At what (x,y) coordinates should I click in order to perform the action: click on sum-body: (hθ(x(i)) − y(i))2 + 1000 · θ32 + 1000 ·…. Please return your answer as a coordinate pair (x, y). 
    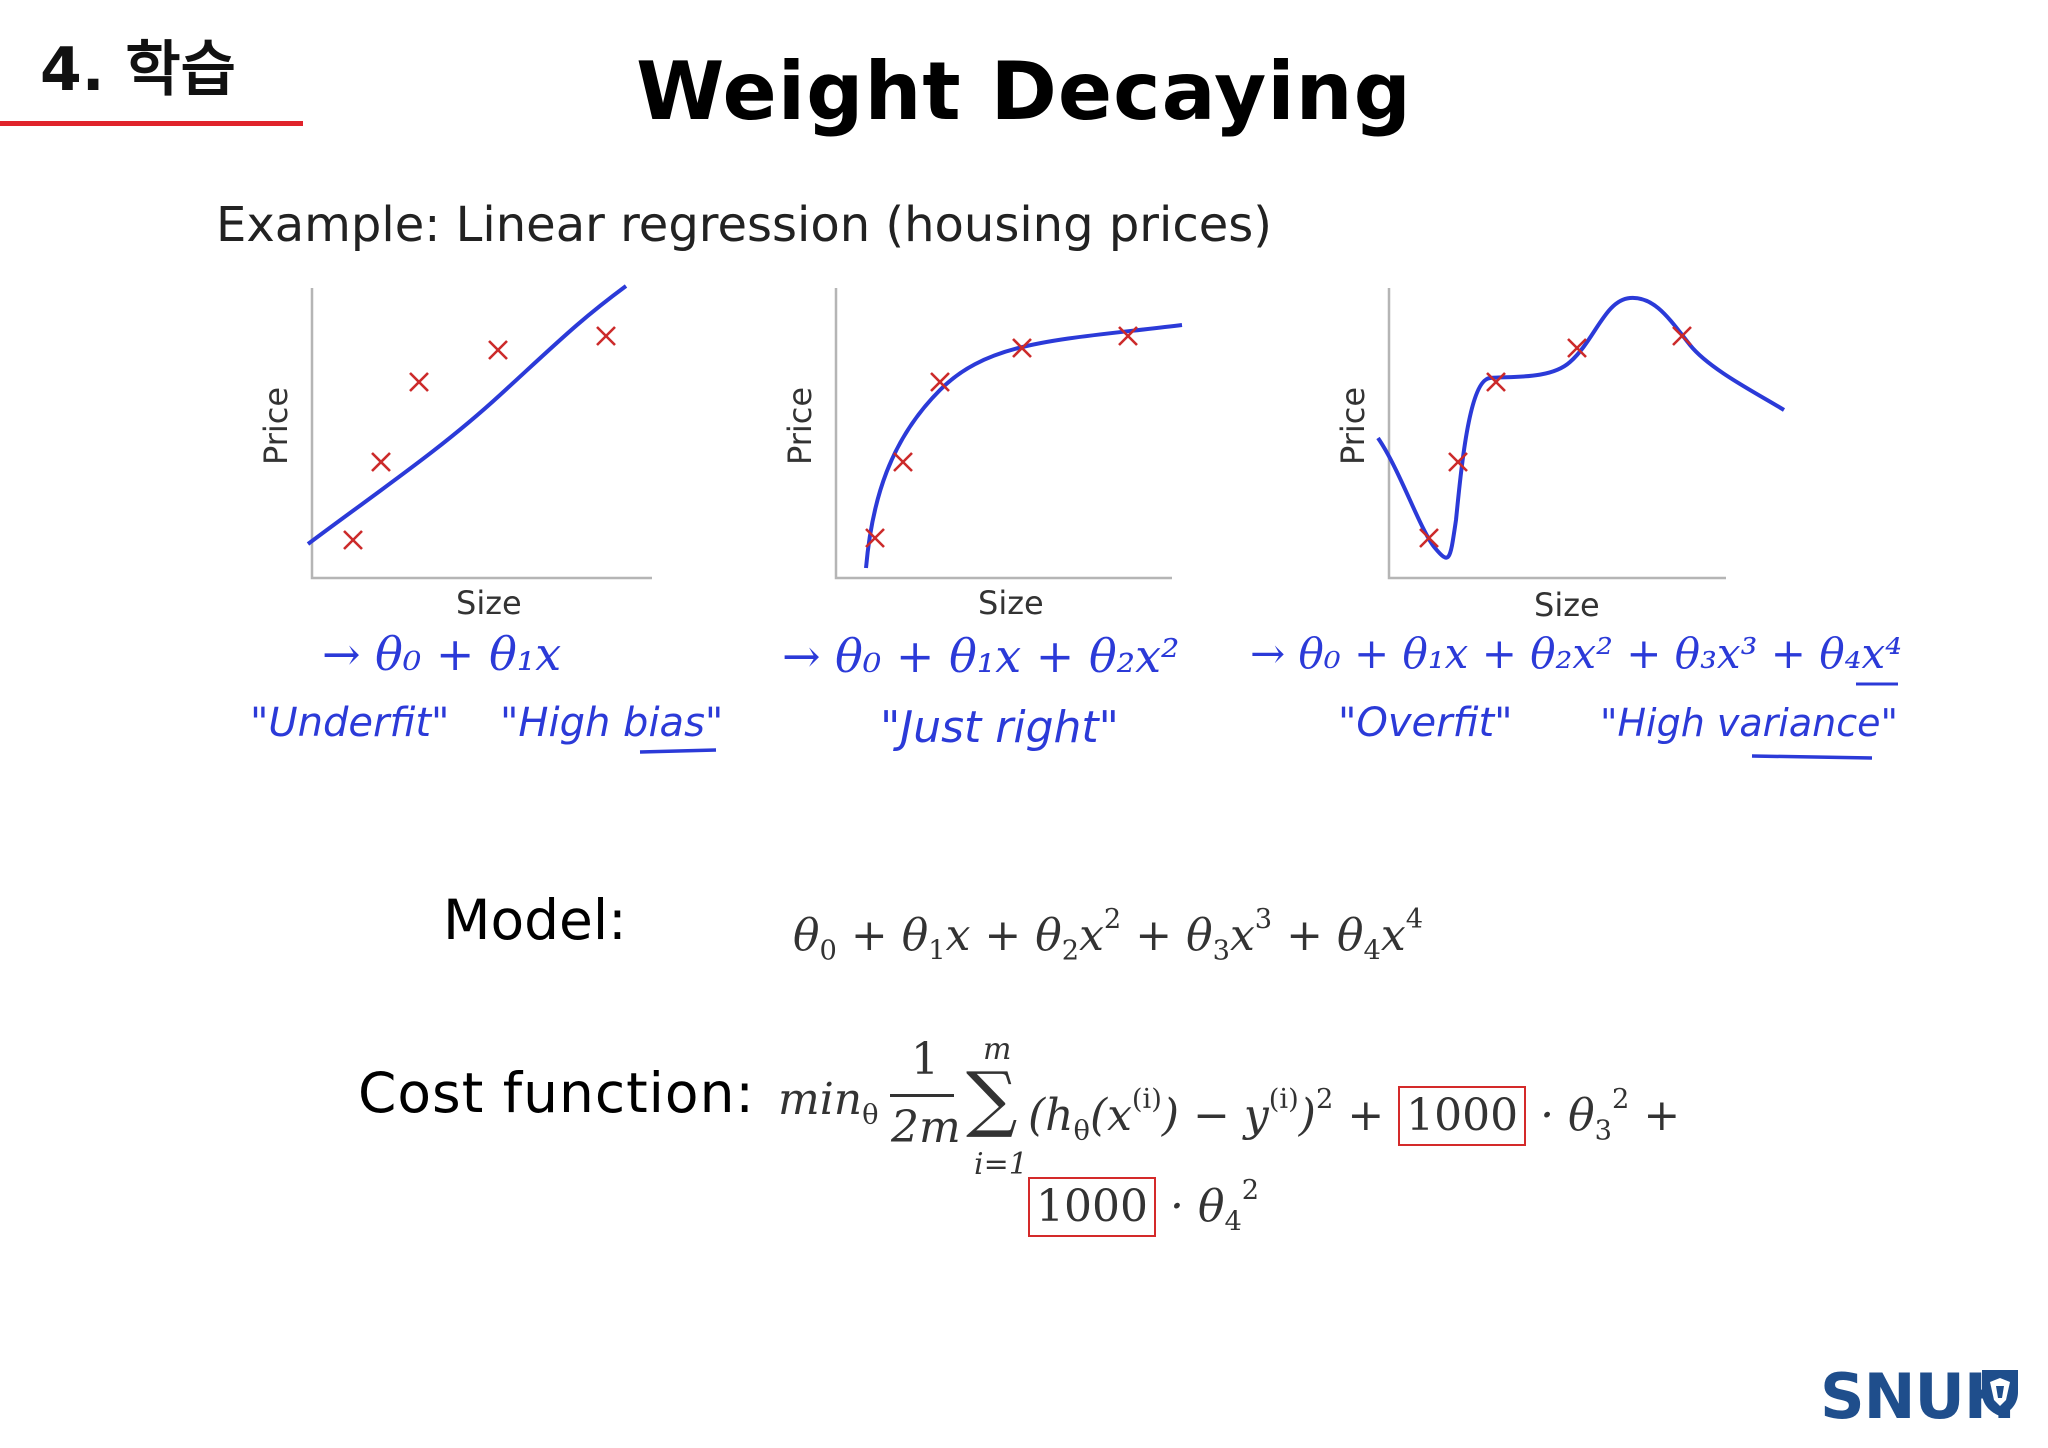
    Looking at the image, I should click on (1354, 1161).